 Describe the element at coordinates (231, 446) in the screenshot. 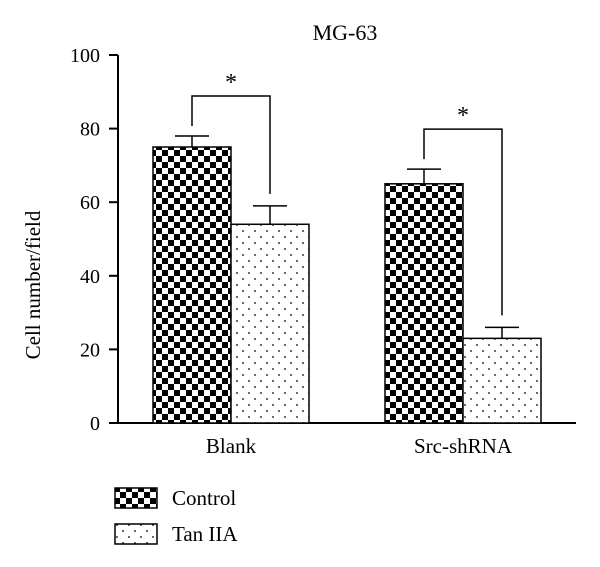

I see `x-category-label: Blank` at that location.